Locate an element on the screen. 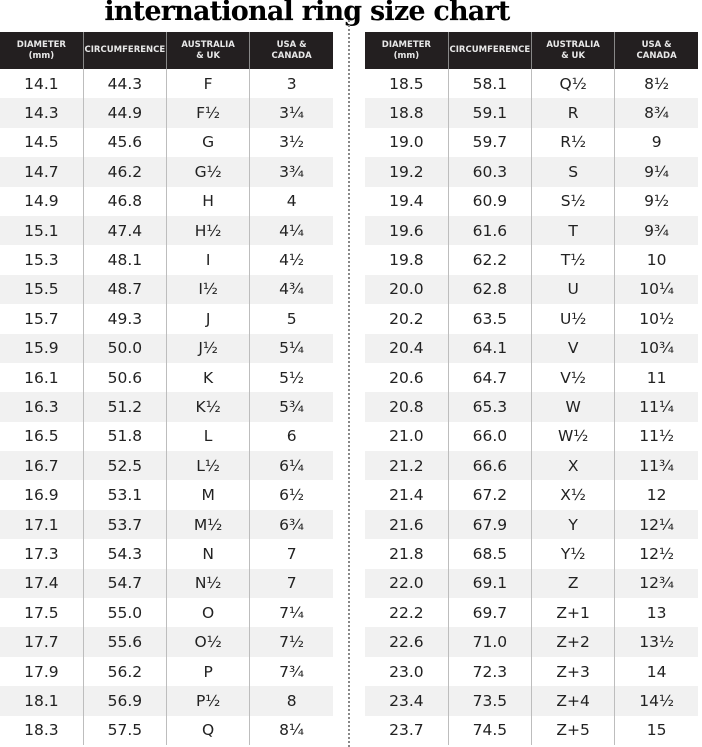 The height and width of the screenshot is (747, 702). cell-diameter: 21.8 is located at coordinates (406, 553).